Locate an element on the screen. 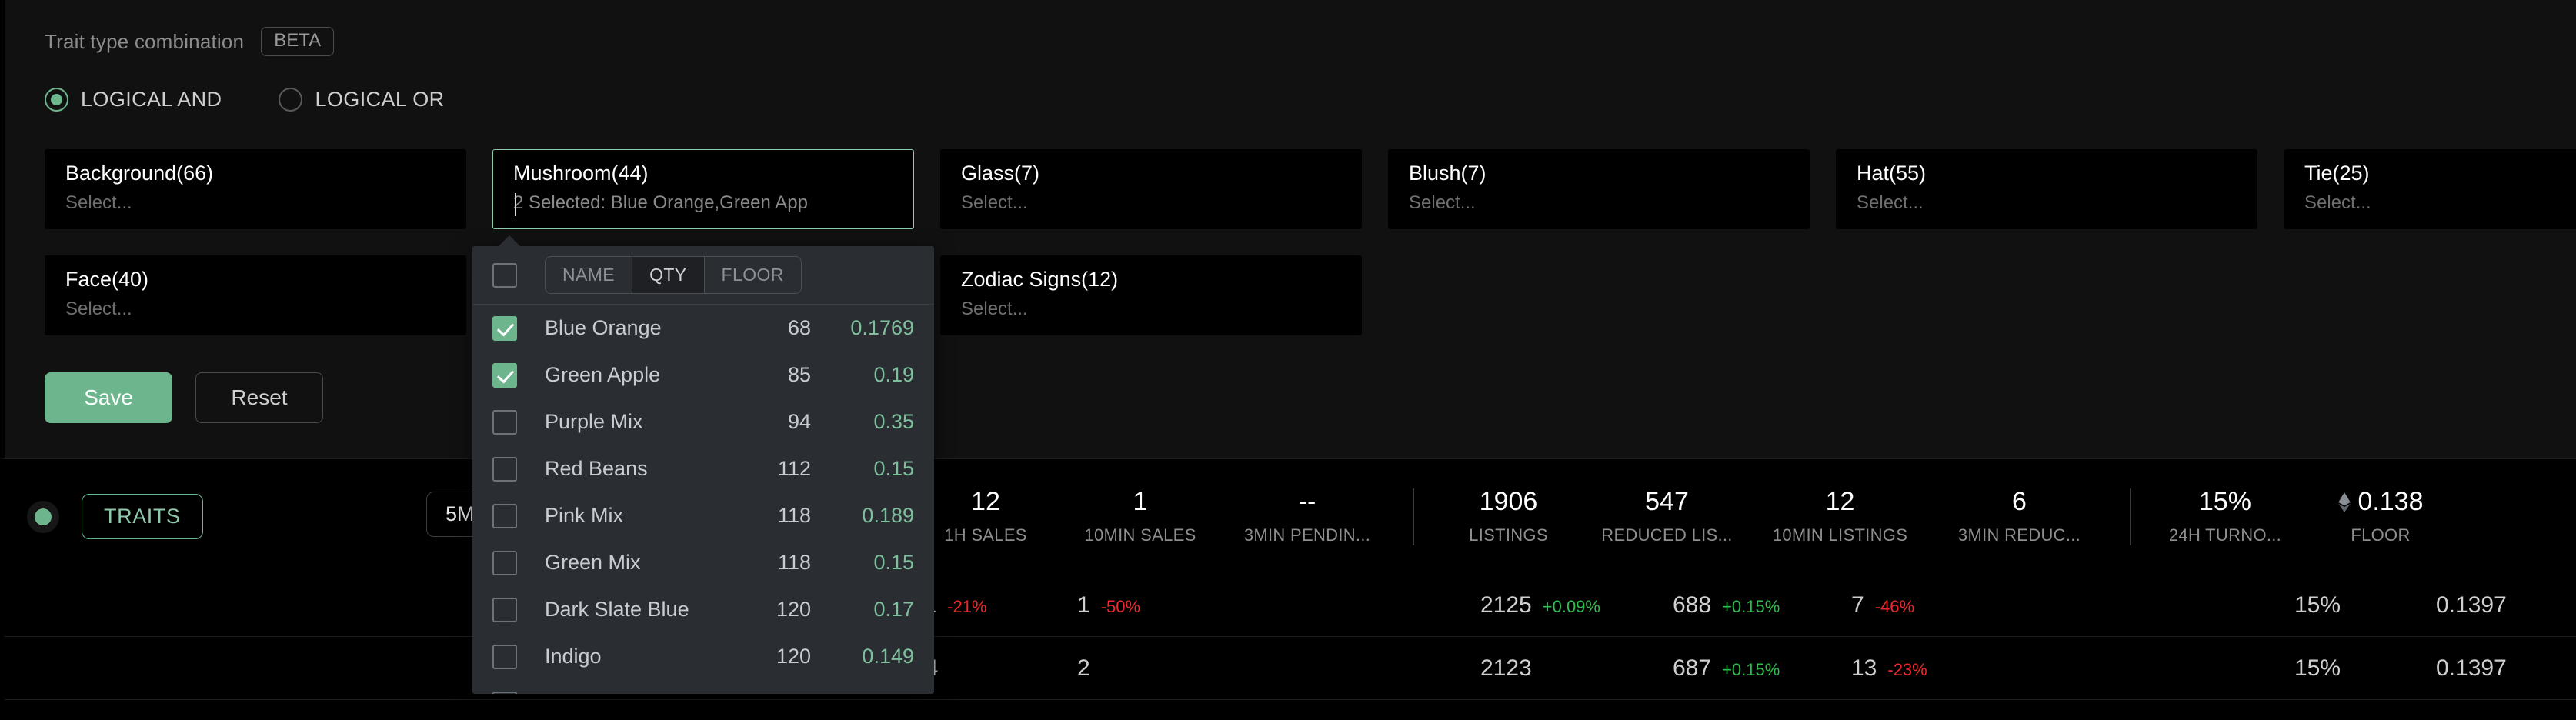 The height and width of the screenshot is (720, 2576). dropdown-option: Pink Mix 118 0.189 is located at coordinates (703, 515).